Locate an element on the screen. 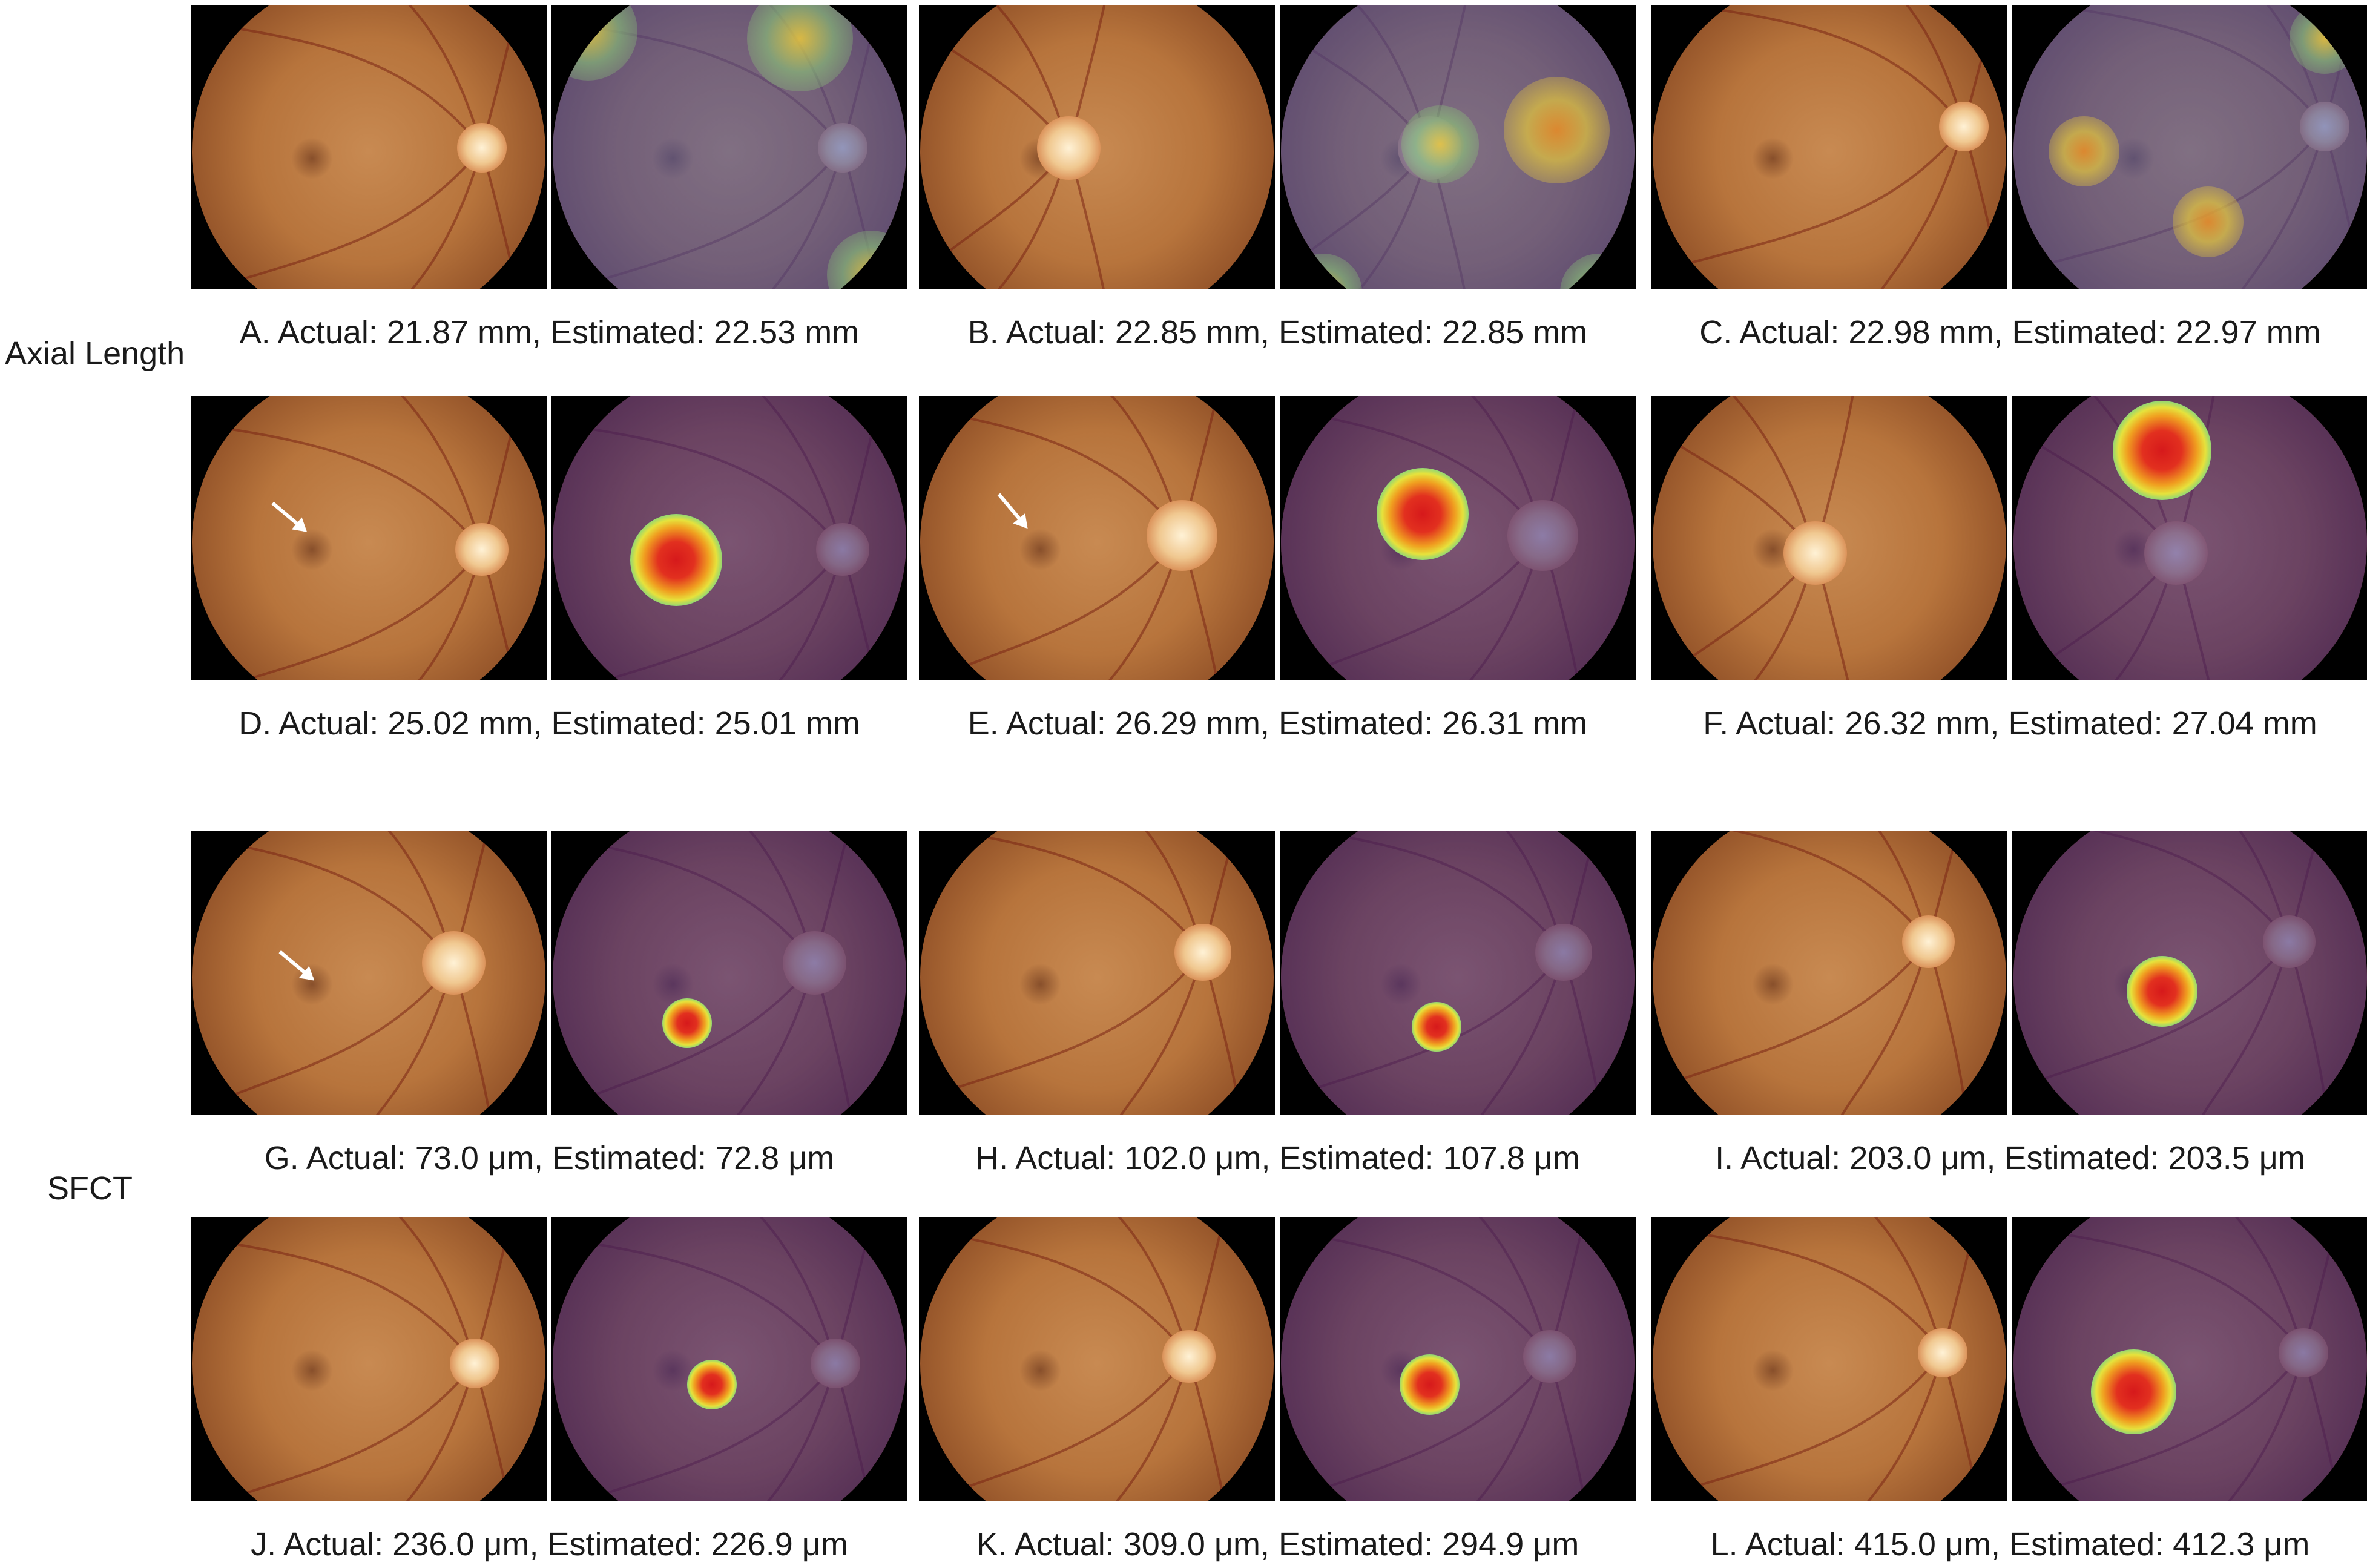 Image resolution: width=2367 pixels, height=1568 pixels. panel-i: I. Actual: 203.0 μm, Estimated: 203.5 μm is located at coordinates (2009, 1003).